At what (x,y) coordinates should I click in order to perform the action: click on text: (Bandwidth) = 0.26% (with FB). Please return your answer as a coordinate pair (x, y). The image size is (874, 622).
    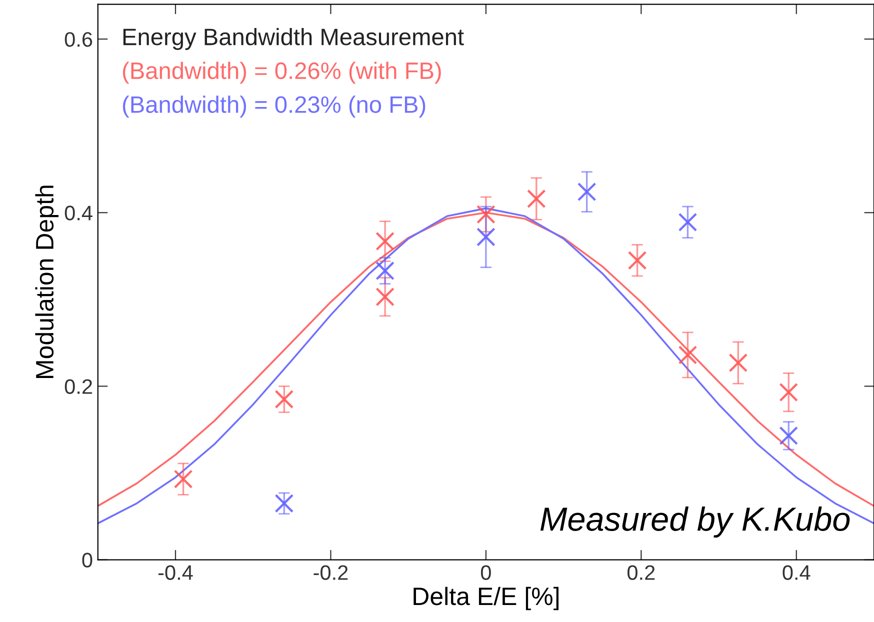
    Looking at the image, I should click on (281, 73).